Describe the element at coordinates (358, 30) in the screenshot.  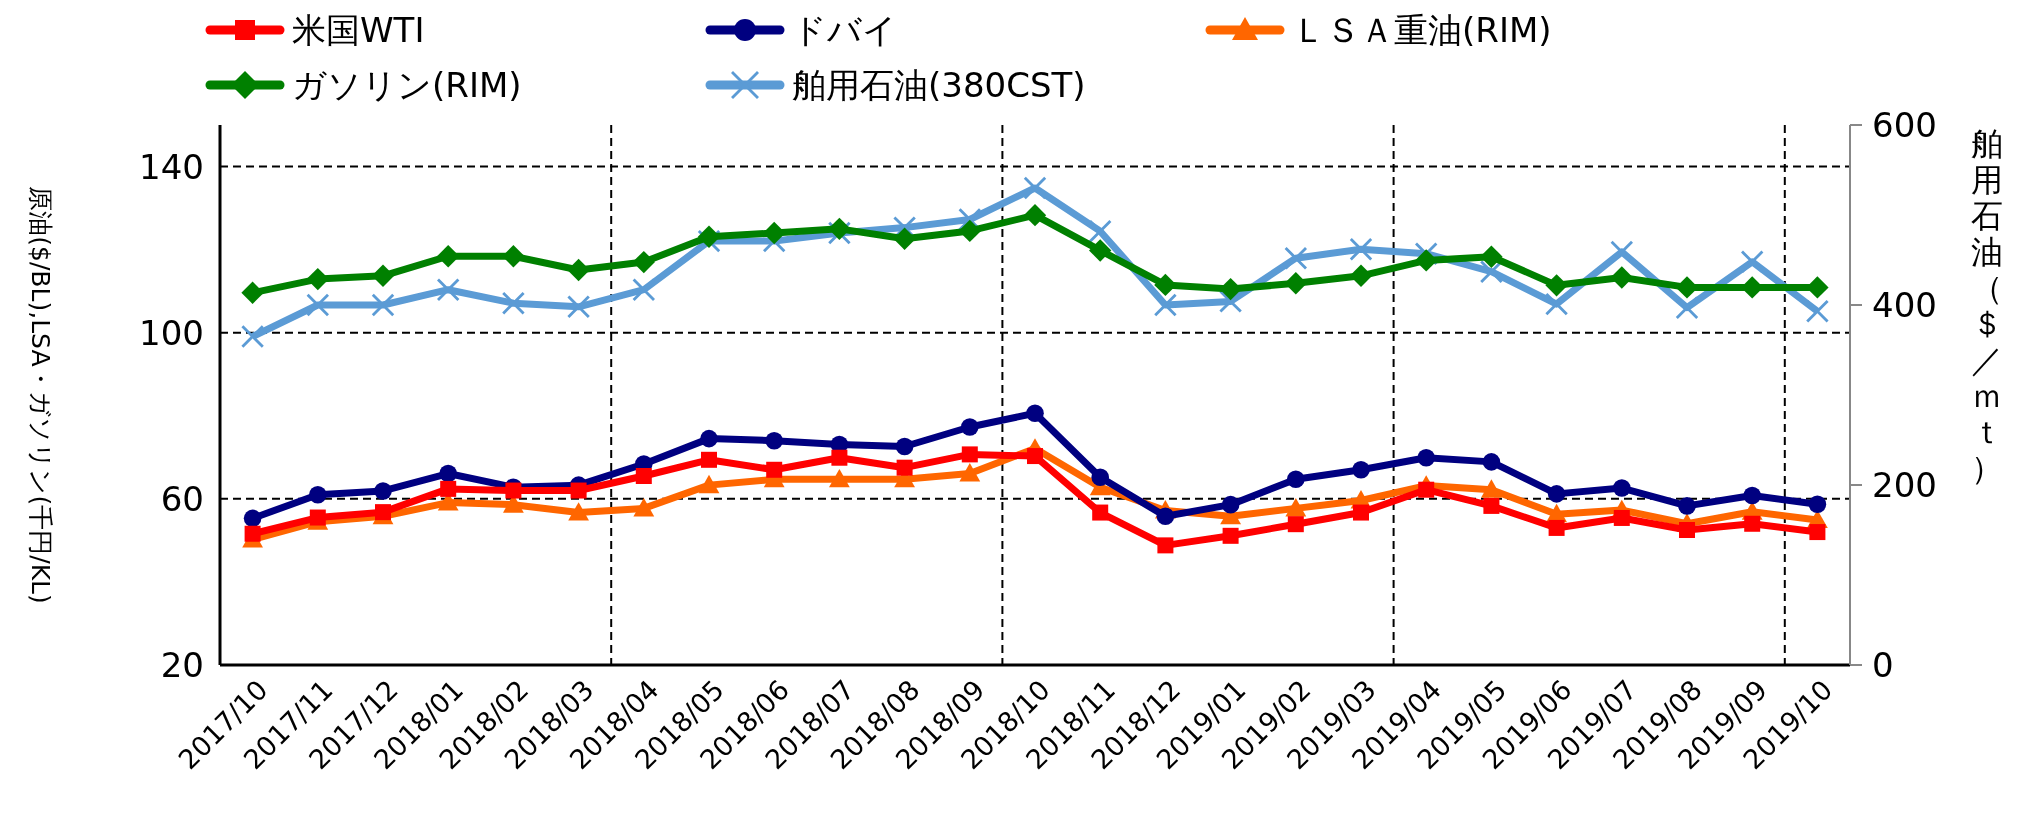
I see `legend-label: 米国WTI` at that location.